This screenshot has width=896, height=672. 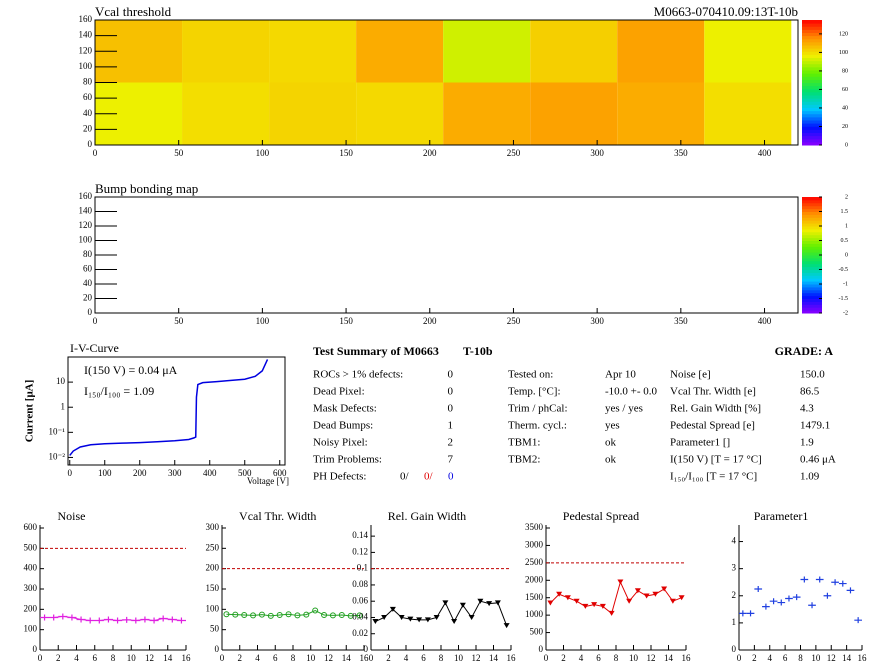 I want to click on chart-title: Bump bonding map, so click(x=146, y=188).